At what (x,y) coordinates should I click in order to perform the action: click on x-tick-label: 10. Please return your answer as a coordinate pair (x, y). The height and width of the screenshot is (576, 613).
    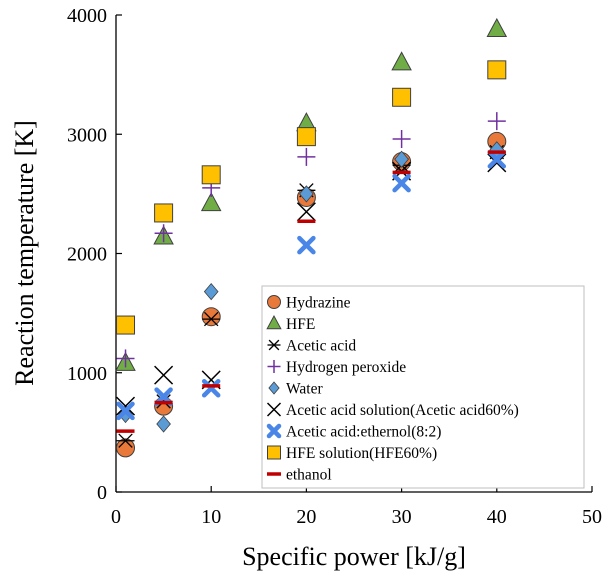
    Looking at the image, I should click on (211, 517).